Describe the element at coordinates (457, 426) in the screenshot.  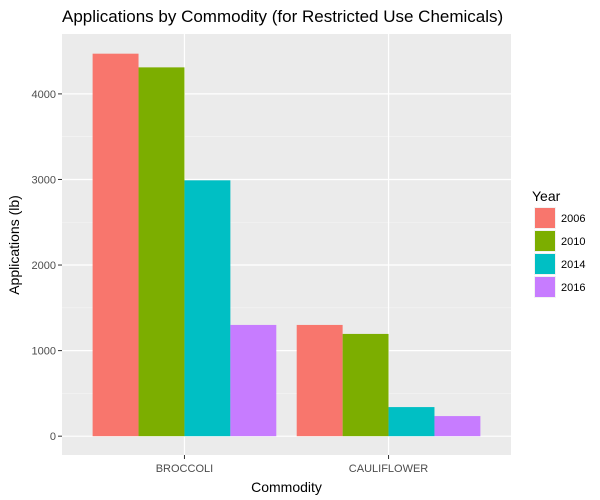
I see `bar-2016-cauliflower` at that location.